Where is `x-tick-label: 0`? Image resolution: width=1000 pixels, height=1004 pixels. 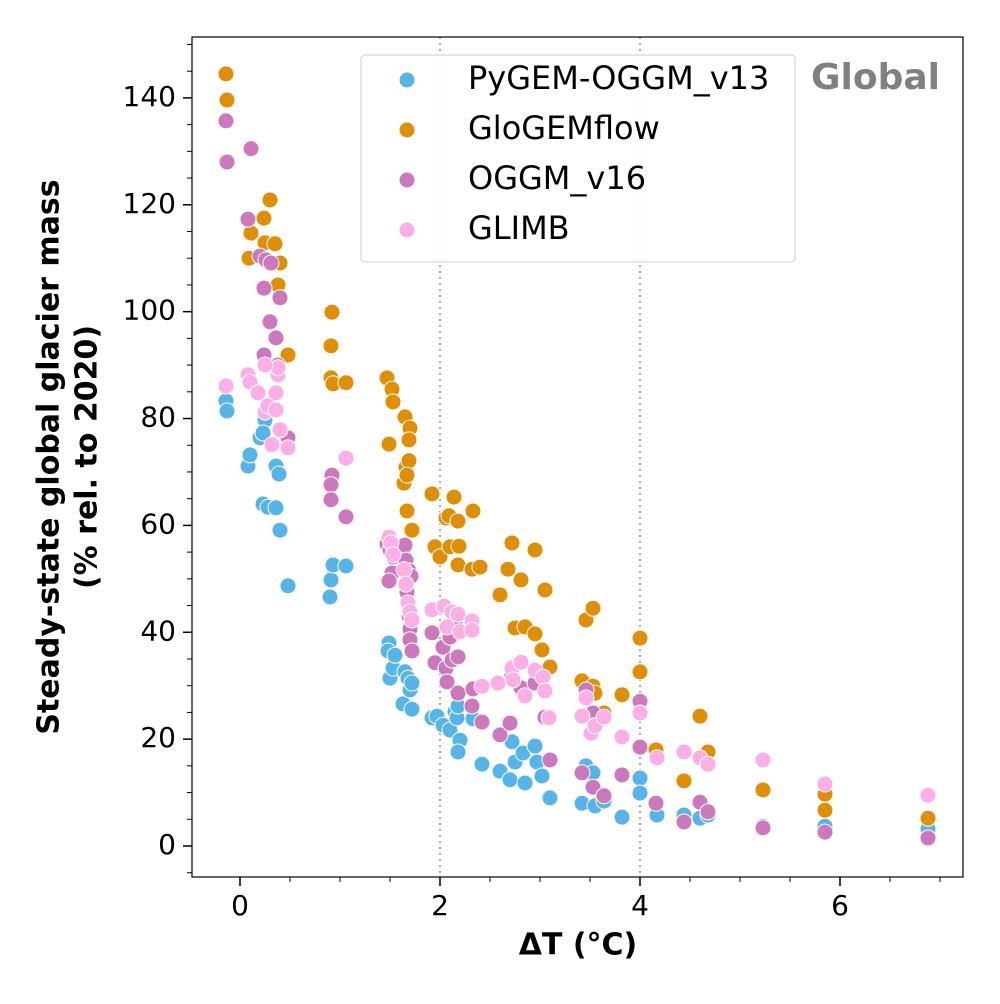
x-tick-label: 0 is located at coordinates (240, 905).